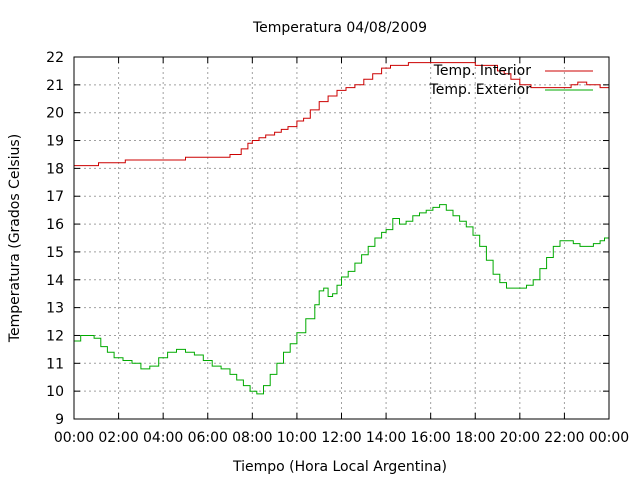  What do you see at coordinates (341, 438) in the screenshot?
I see `x-tick-label: 12:00` at bounding box center [341, 438].